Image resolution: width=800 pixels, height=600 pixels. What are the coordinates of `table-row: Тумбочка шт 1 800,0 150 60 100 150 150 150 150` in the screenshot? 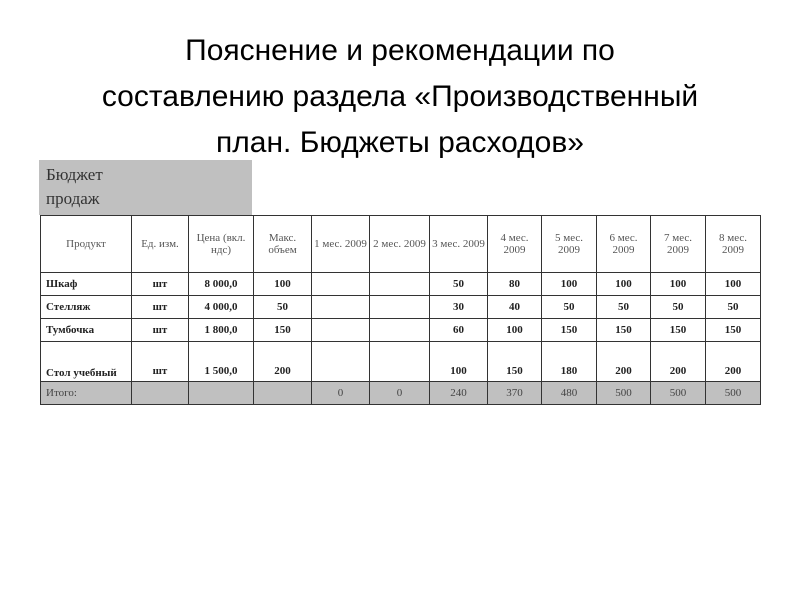 It's located at (400, 330).